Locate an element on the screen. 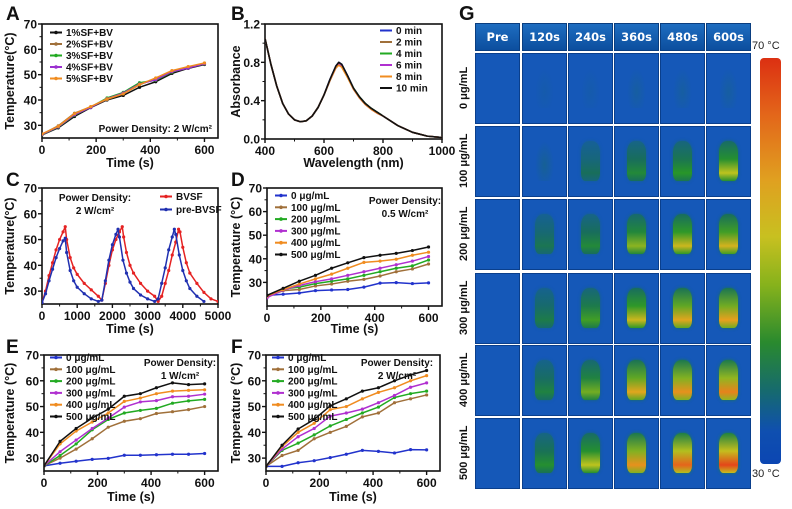 The width and height of the screenshot is (792, 509). power-density-annotation: 2 W/cm² is located at coordinates (95, 211).